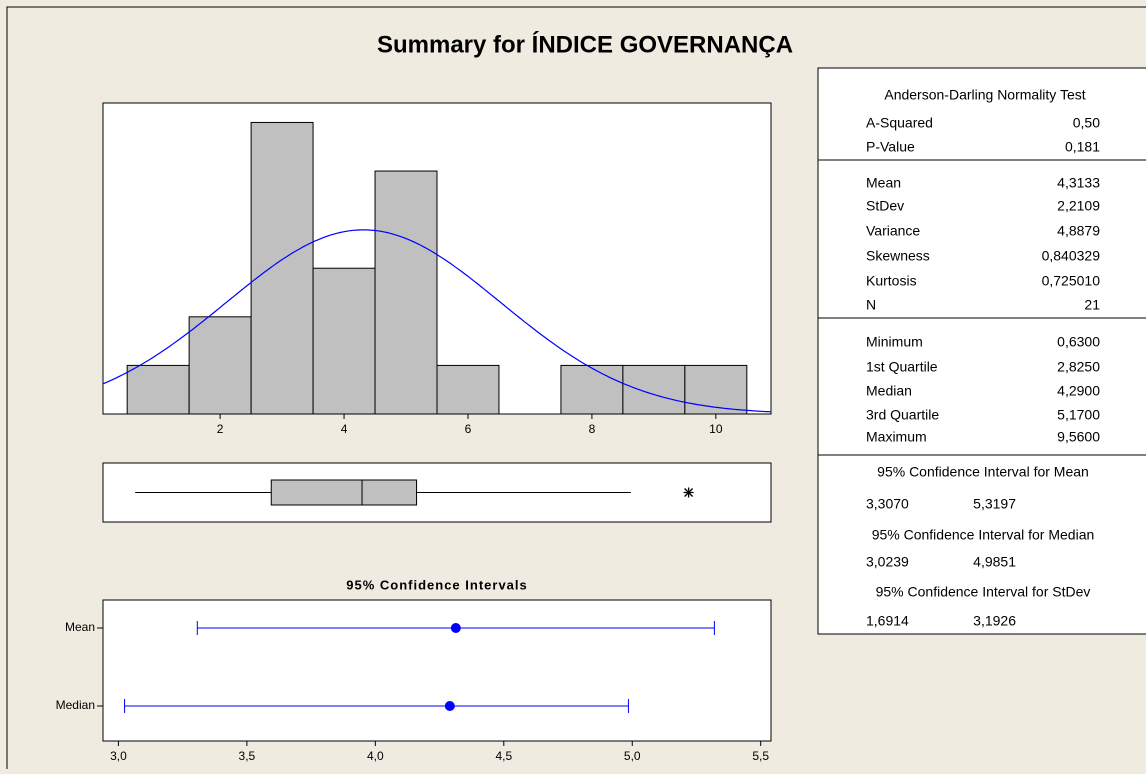 Image resolution: width=1146 pixels, height=774 pixels. I want to click on stat-label: 3rd Quartile, so click(902, 415).